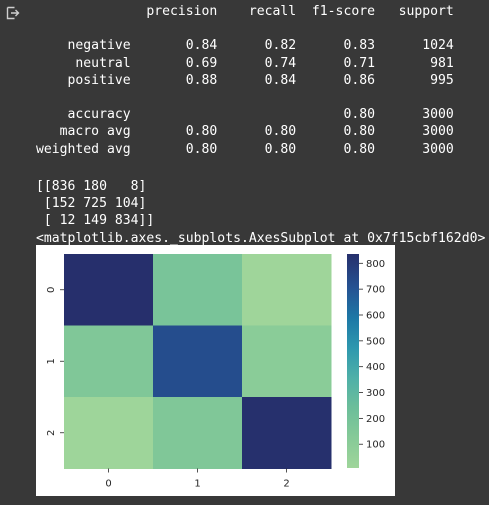  I want to click on x-tick-label-2: 2, so click(286, 484).